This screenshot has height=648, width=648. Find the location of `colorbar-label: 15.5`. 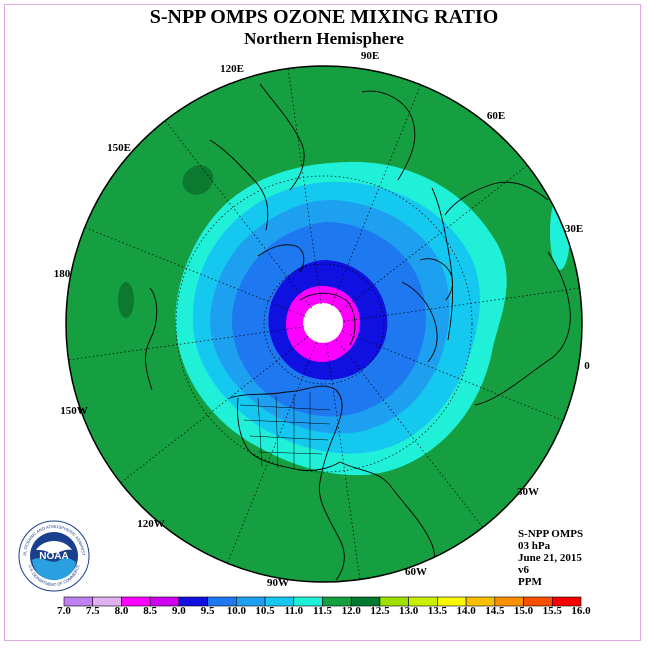

colorbar-label: 15.5 is located at coordinates (552, 611).